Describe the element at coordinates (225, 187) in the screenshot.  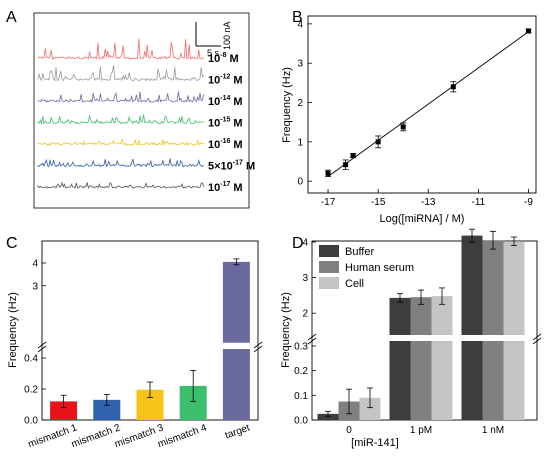
I see `trace-label-7: 10-17 M` at that location.